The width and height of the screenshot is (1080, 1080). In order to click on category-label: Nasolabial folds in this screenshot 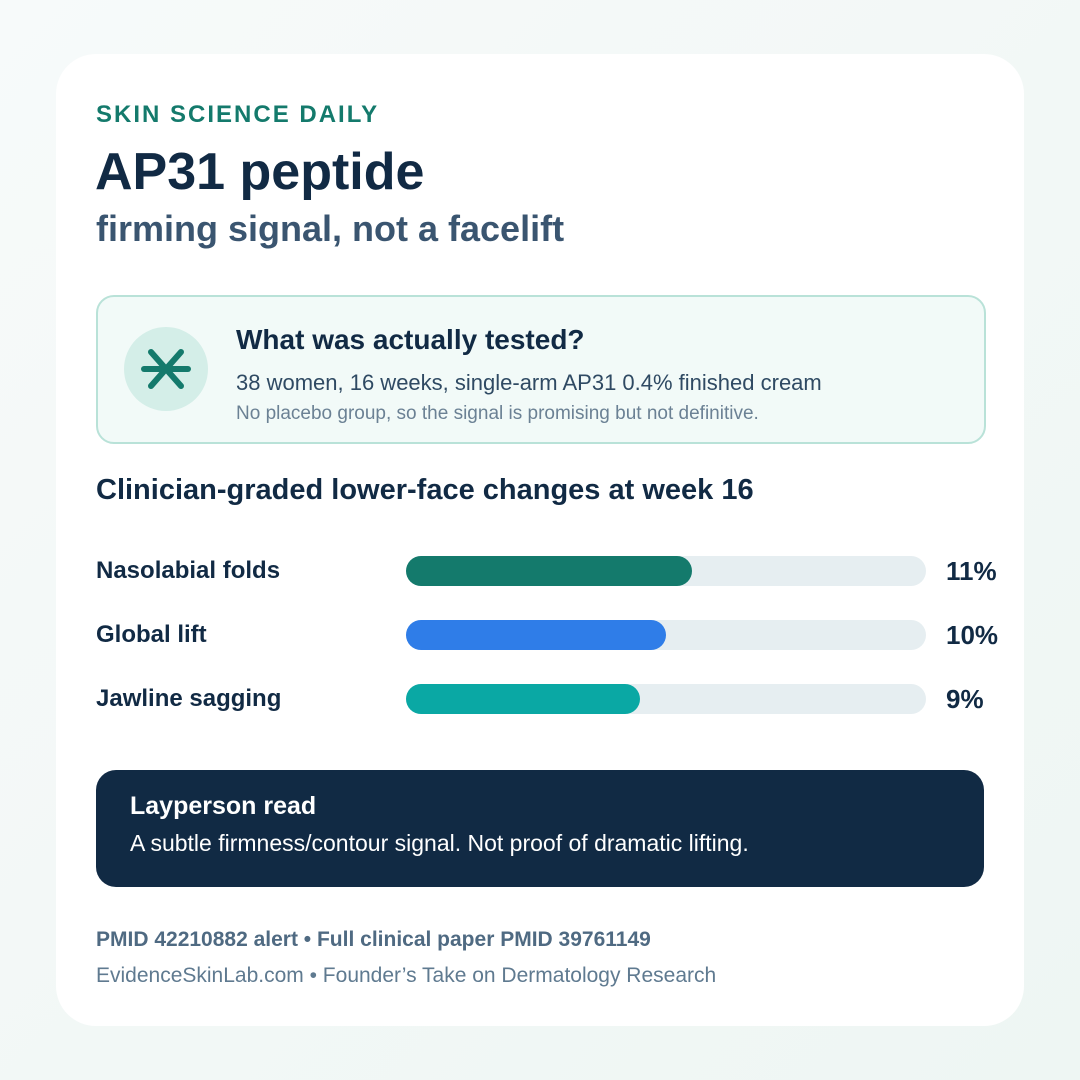, I will do `click(188, 570)`.